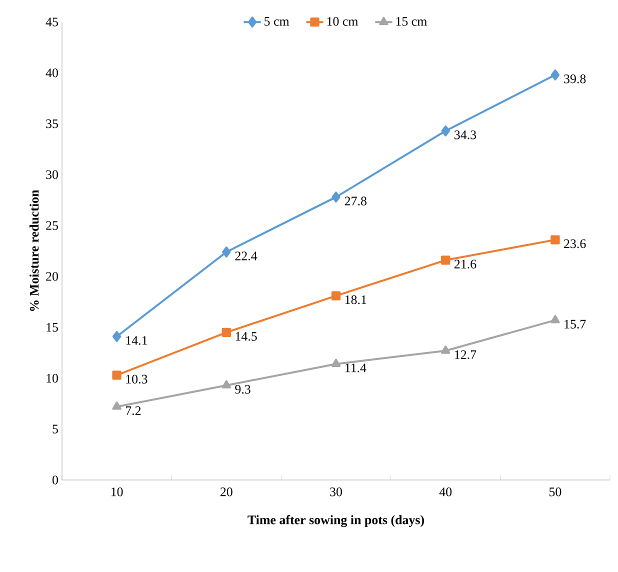 This screenshot has height=572, width=618. Describe the element at coordinates (355, 201) in the screenshot. I see `data-label: 27.8` at that location.